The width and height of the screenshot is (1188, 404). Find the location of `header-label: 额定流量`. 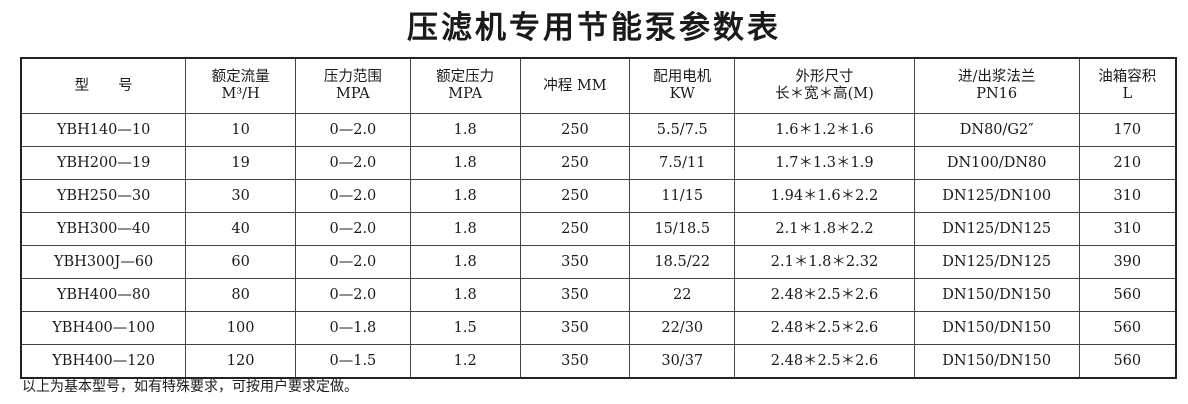

header-label: 额定流量 is located at coordinates (240, 77).